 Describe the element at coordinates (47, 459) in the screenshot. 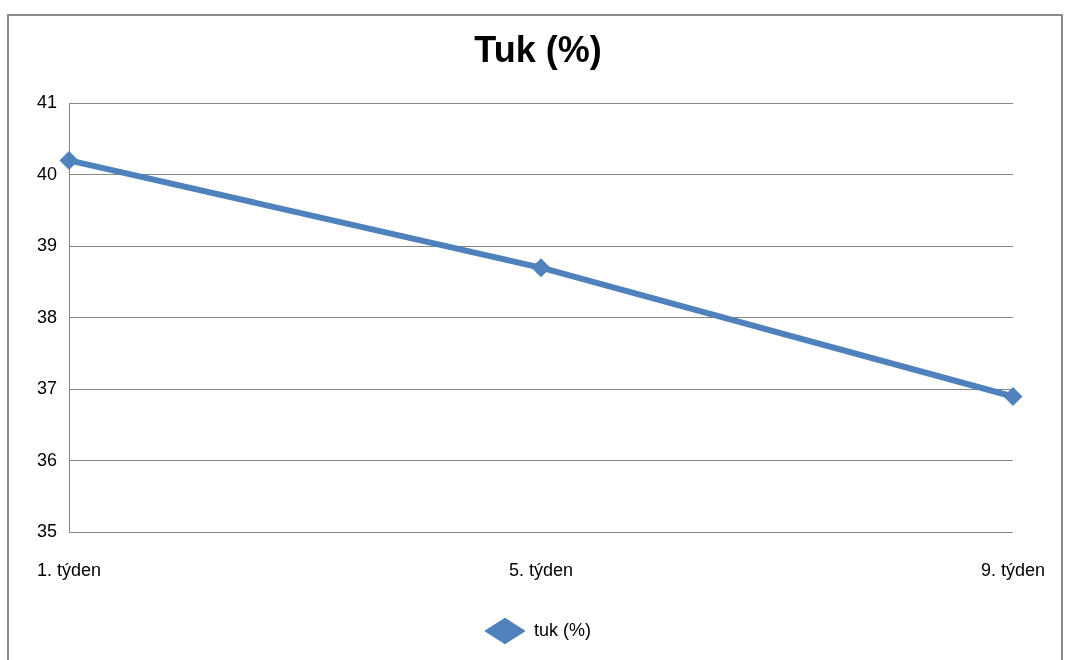

I see `y-tick-label: 36` at that location.